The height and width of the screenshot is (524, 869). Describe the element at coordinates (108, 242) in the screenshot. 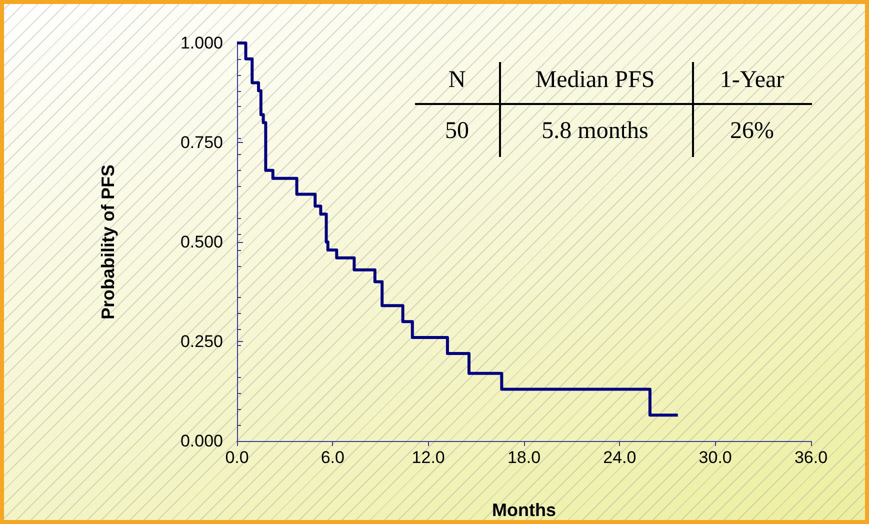

I see `y-axis-title: Probability of PFS` at that location.